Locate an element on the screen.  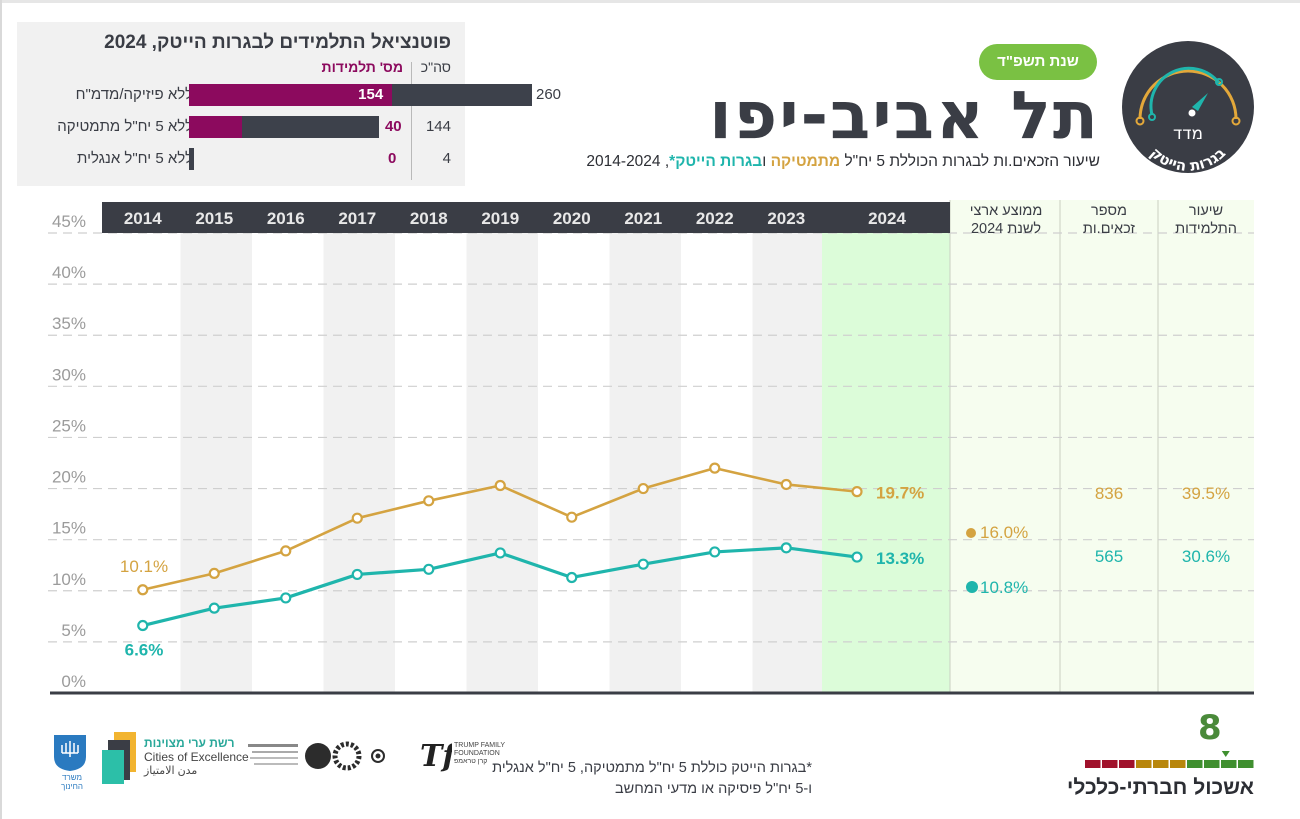
potential-row: ללא פיזיקה/מדמ"ח 154 260 is located at coordinates (289, 96).